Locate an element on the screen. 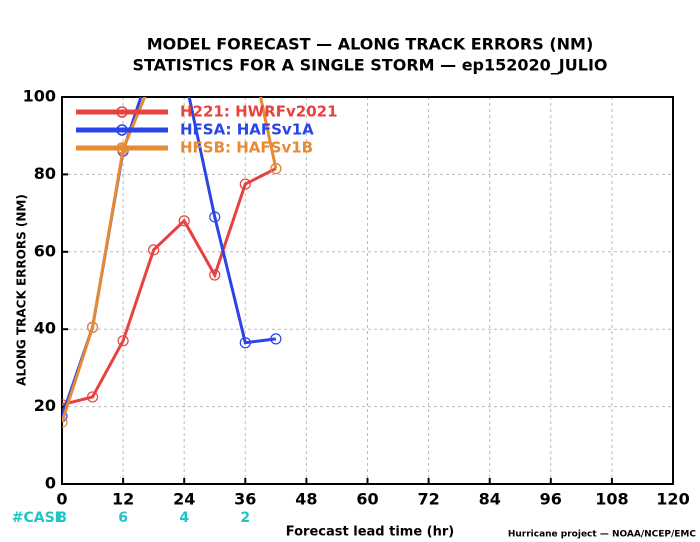 This screenshot has height=542, width=700. case-count: 6 is located at coordinates (123, 518).